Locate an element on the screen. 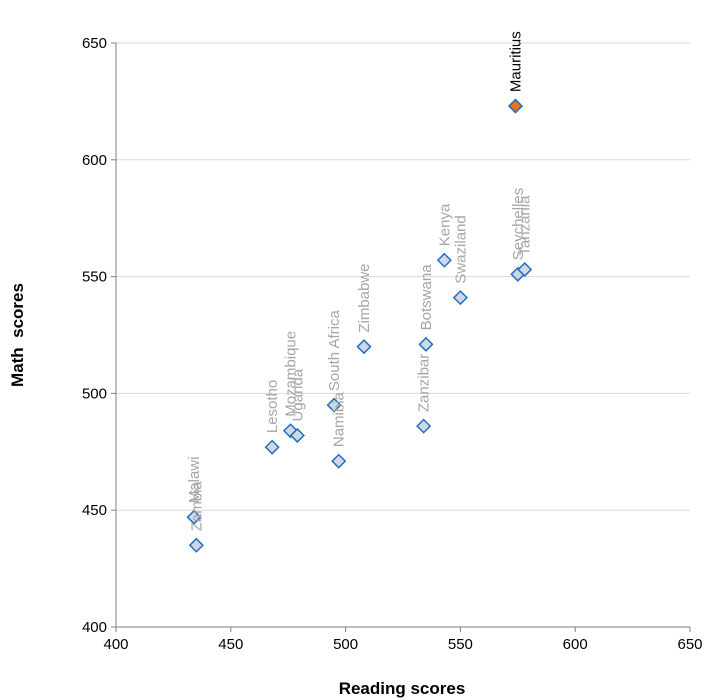 This screenshot has height=700, width=709. point-label-zimbabwe: Zimbabwe is located at coordinates (364, 297).